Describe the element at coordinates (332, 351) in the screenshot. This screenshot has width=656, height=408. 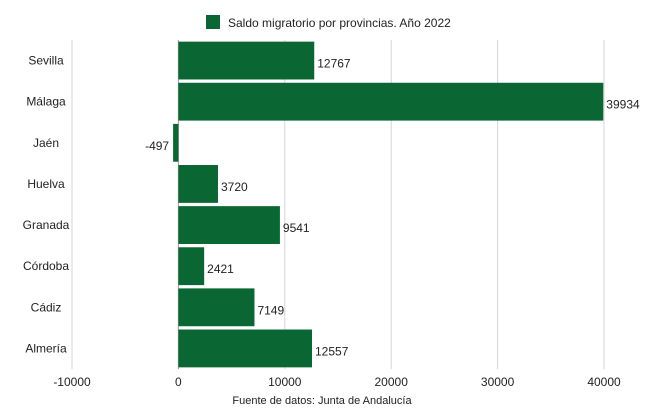
I see `data-label: 12557` at that location.